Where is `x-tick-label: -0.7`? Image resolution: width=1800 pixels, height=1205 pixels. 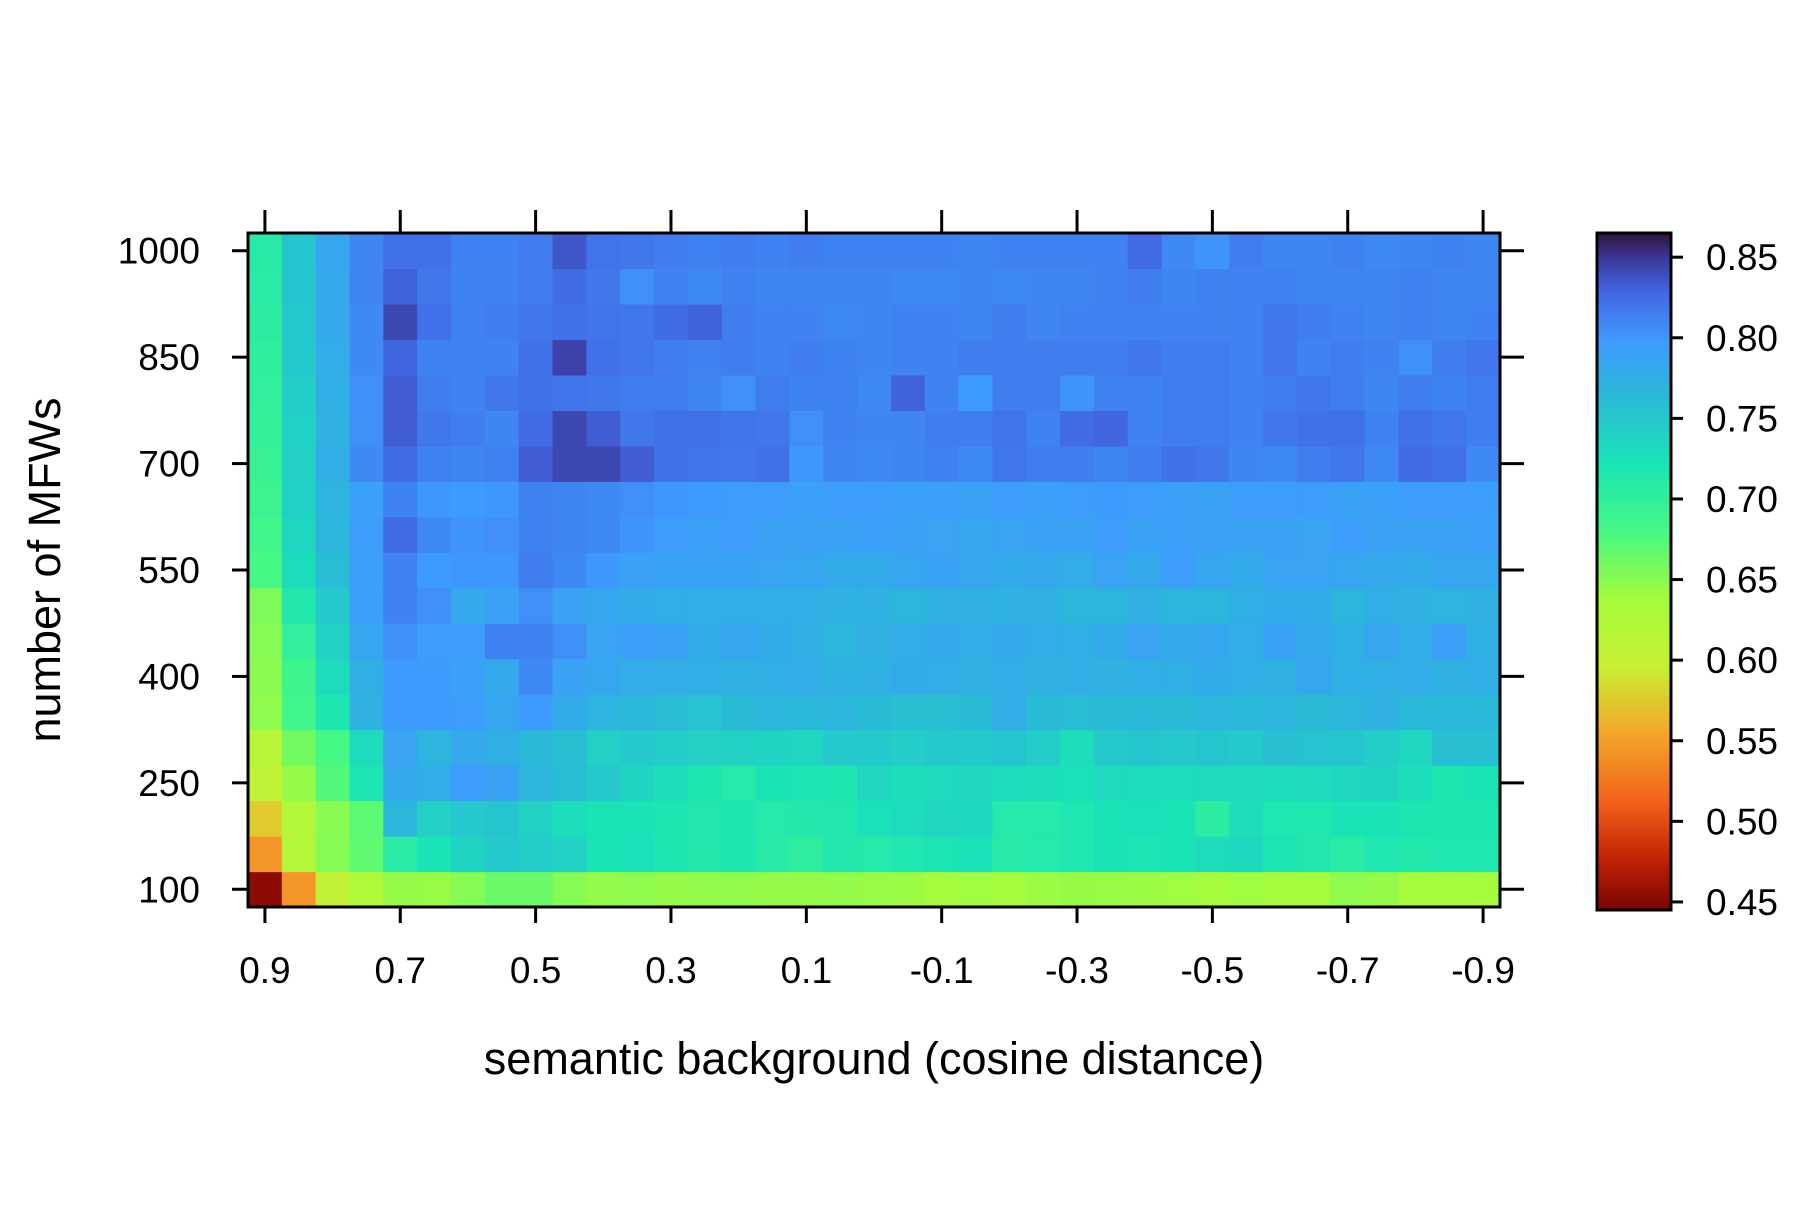
x-tick-label: -0.7 is located at coordinates (1348, 970).